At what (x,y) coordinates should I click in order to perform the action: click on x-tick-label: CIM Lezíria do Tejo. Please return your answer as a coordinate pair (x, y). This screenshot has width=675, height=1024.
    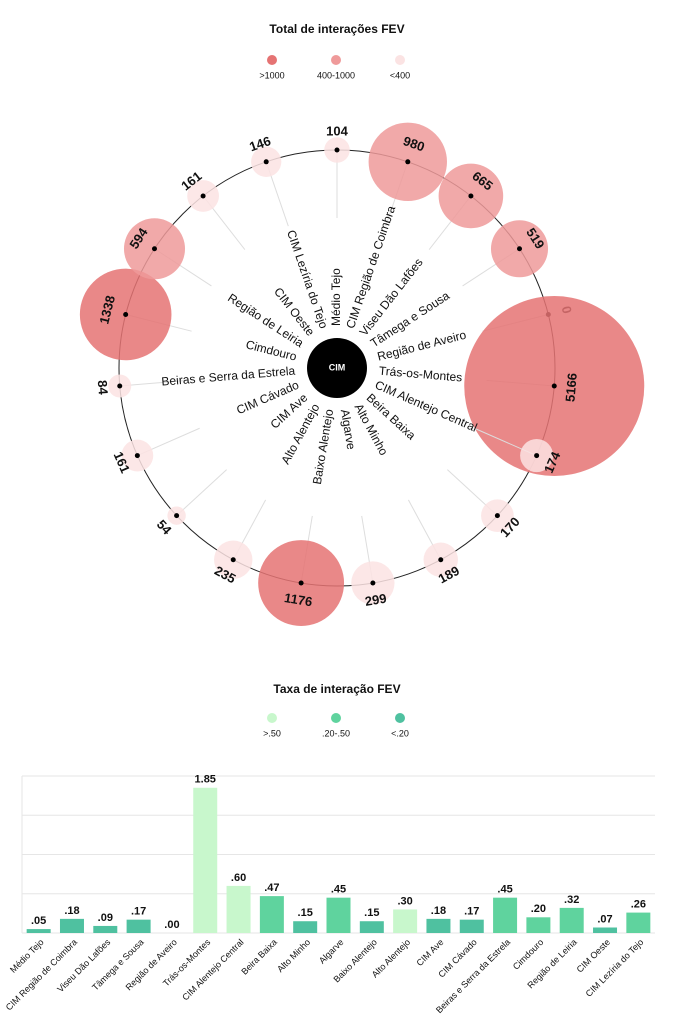
    Looking at the image, I should click on (615, 968).